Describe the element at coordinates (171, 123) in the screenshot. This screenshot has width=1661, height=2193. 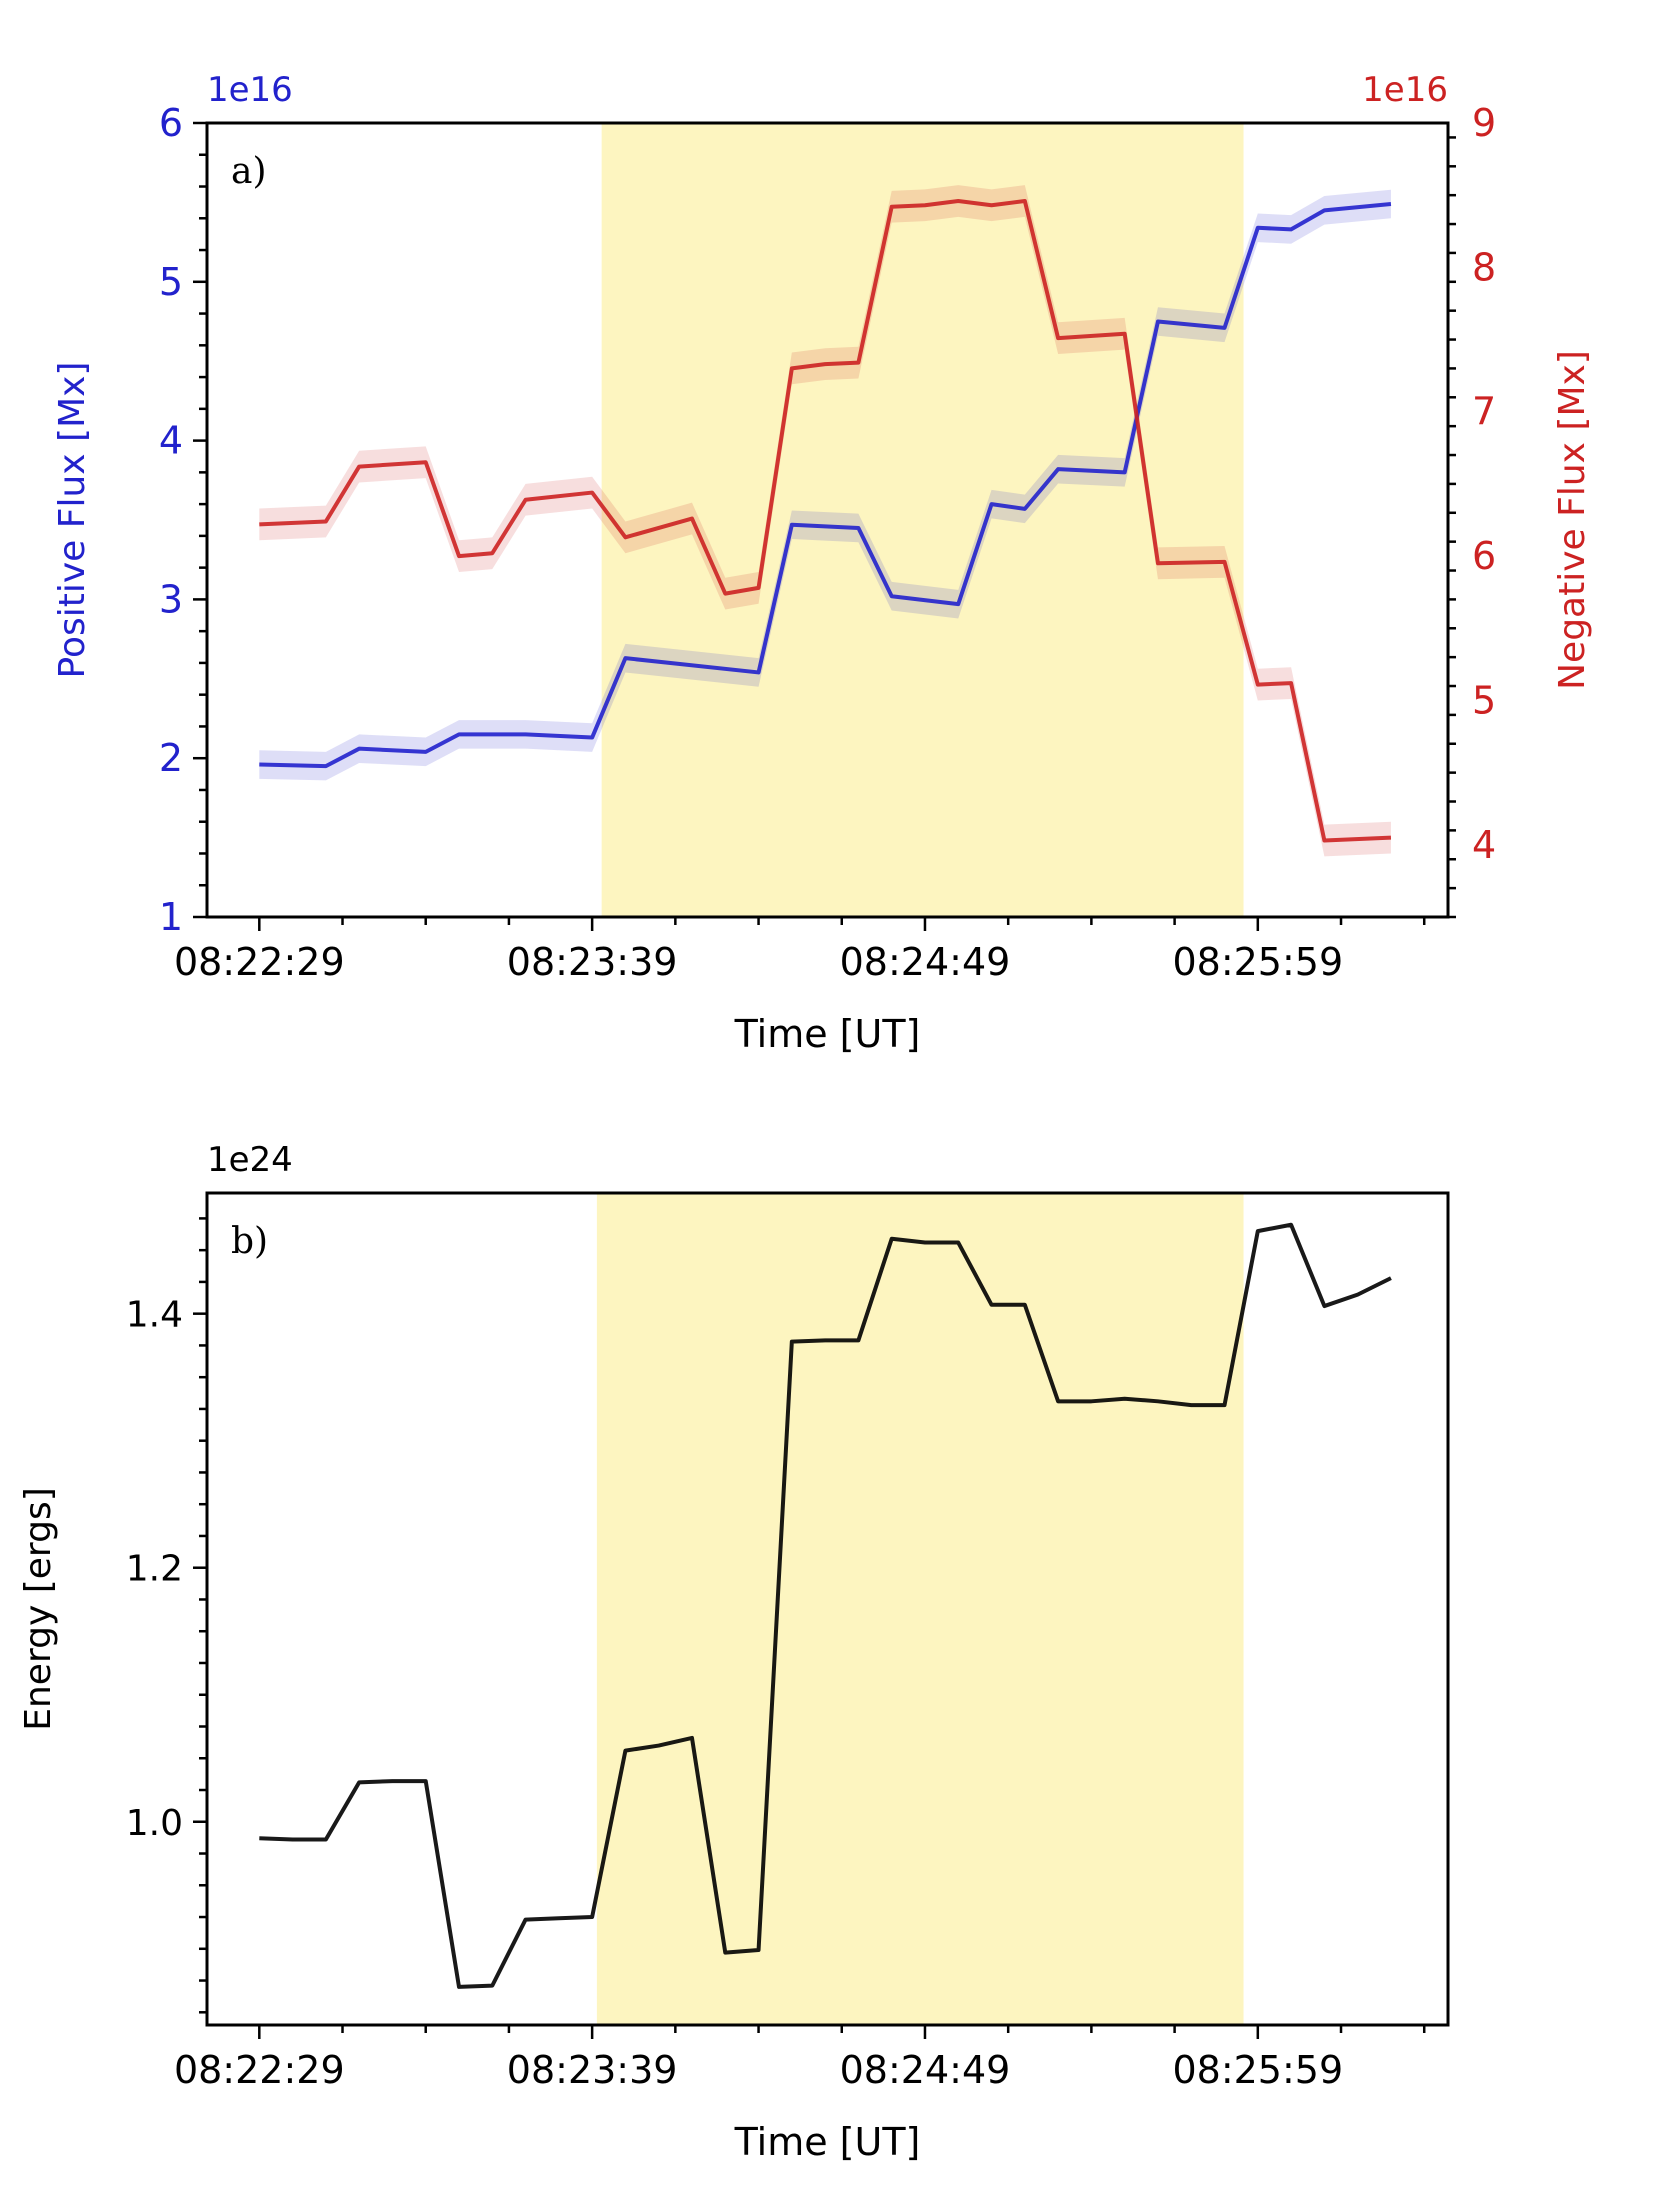
I see `left-y-tick-label: 6` at that location.